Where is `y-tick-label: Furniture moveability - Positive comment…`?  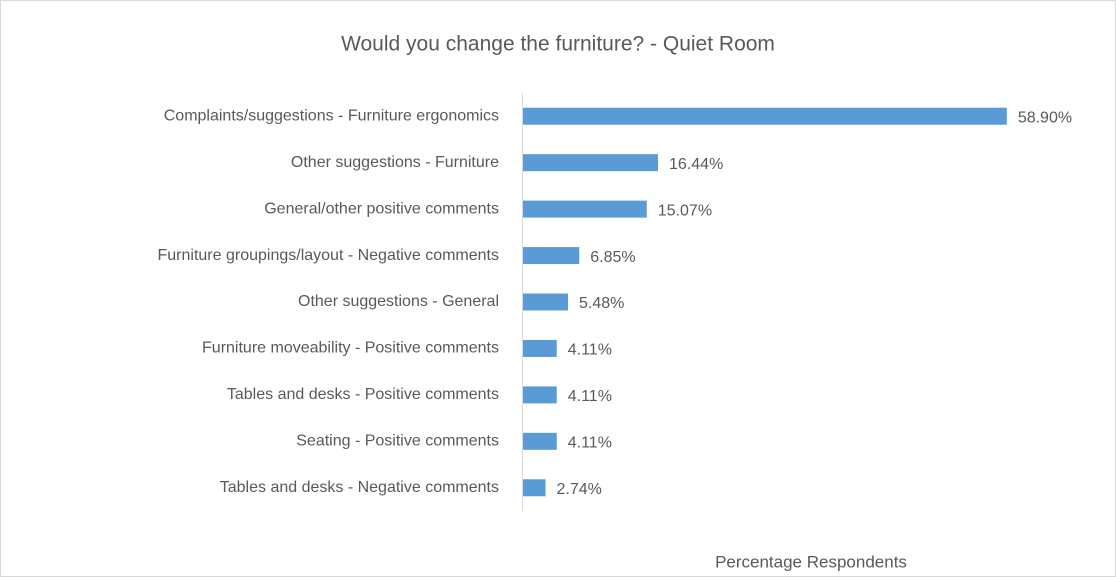 y-tick-label: Furniture moveability - Positive comment… is located at coordinates (350, 348).